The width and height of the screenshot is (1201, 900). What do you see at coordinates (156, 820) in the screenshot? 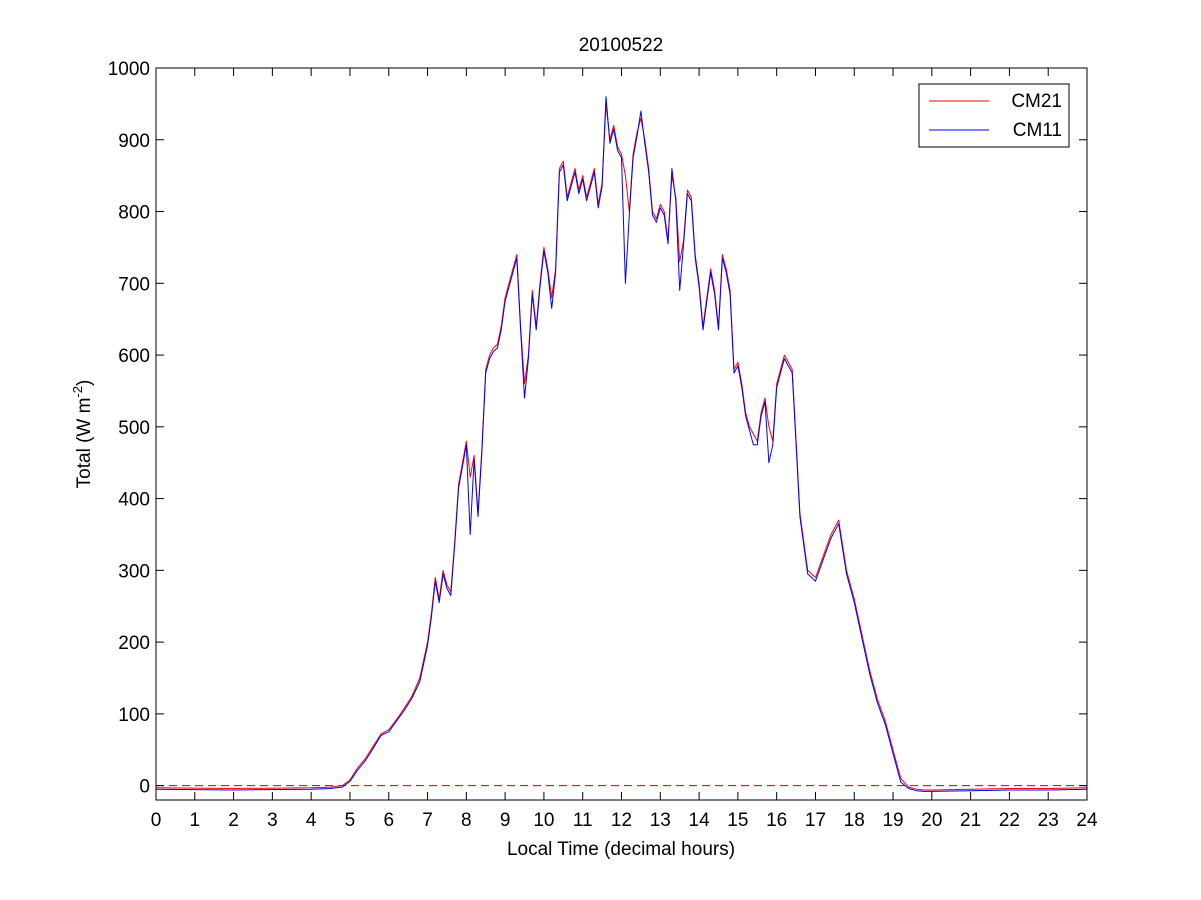
I see `x-tick-label-0: 0` at bounding box center [156, 820].